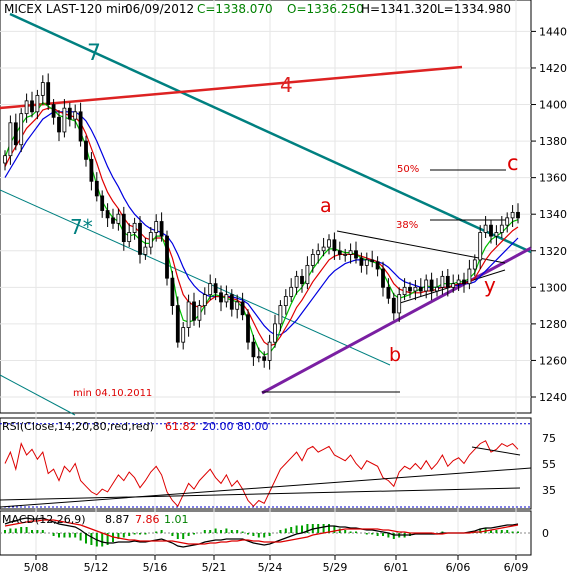 Image resolution: width=575 pixels, height=575 pixels. What do you see at coordinates (253, 426) in the screenshot?
I see `rsi-level-high: 80.00` at bounding box center [253, 426].